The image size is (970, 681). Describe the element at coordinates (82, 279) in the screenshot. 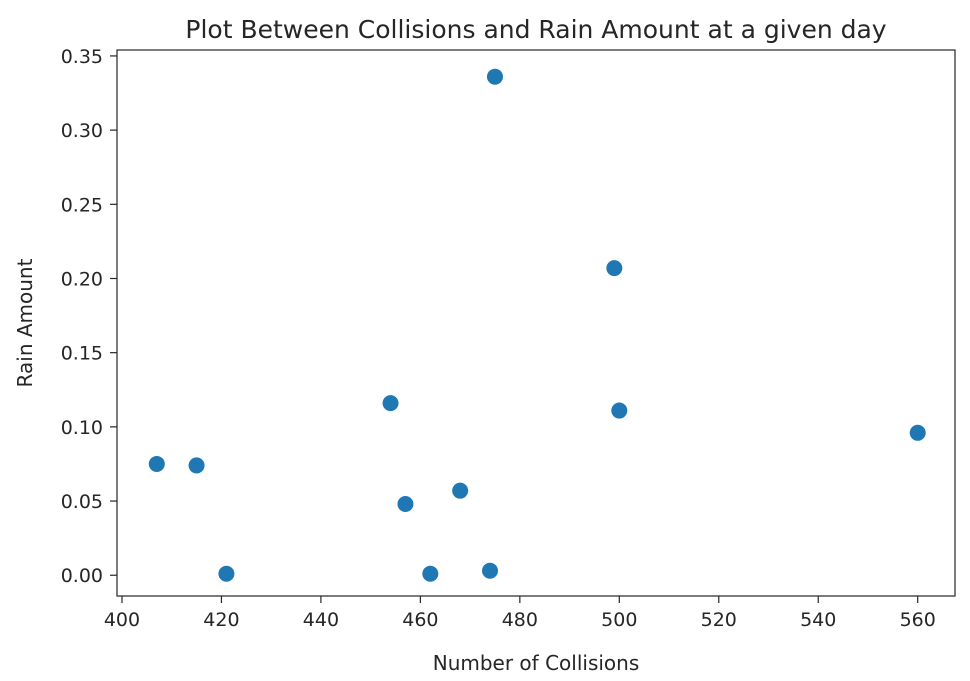

I see `y-tick-label: 0.20` at that location.